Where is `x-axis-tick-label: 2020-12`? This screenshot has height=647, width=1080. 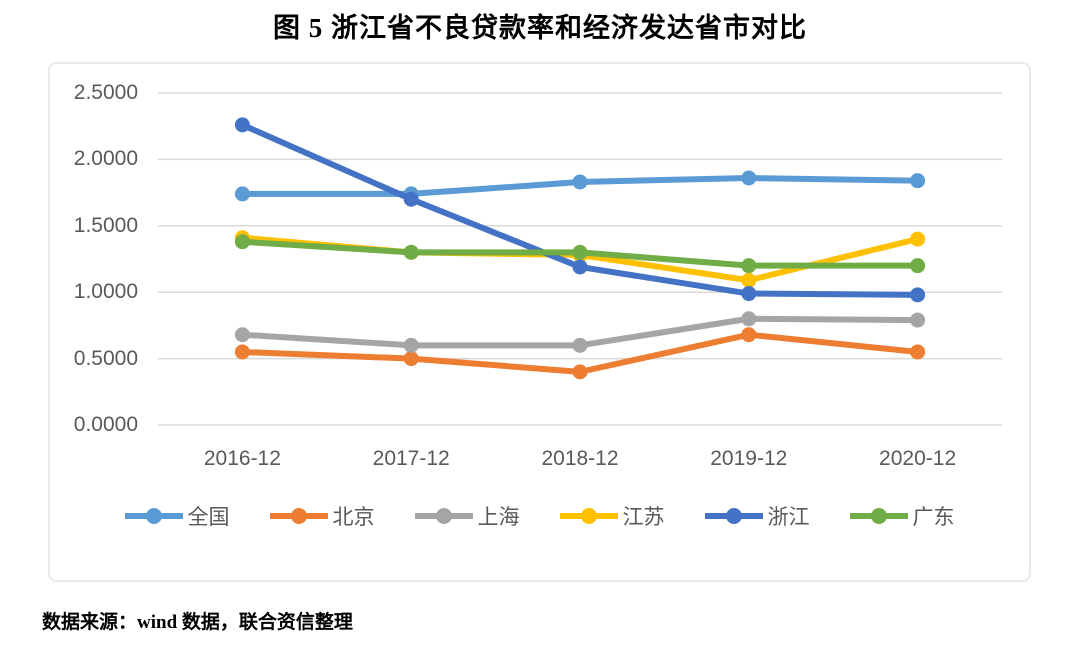 x-axis-tick-label: 2020-12 is located at coordinates (918, 458).